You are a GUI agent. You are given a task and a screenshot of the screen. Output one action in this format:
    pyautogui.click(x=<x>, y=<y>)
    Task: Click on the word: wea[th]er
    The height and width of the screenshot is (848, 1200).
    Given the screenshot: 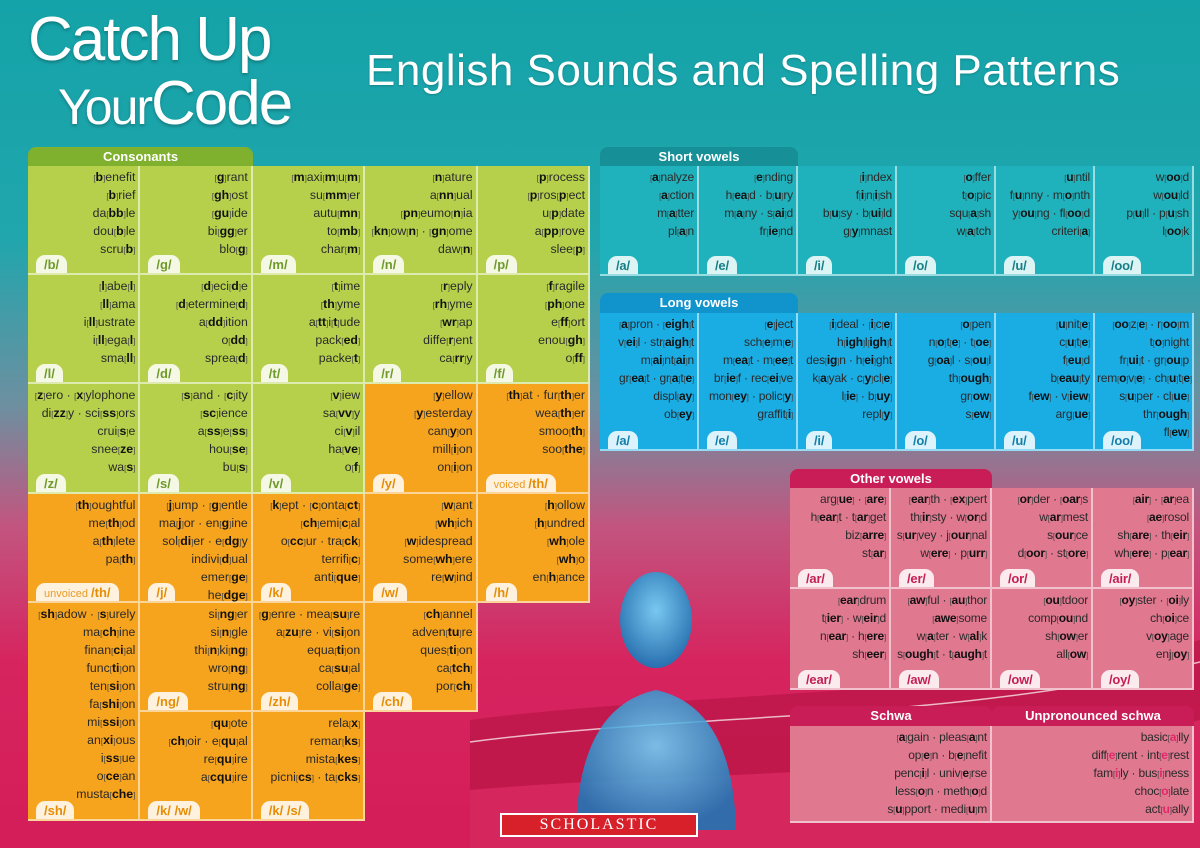 What is the action you would take?
    pyautogui.click(x=560, y=413)
    